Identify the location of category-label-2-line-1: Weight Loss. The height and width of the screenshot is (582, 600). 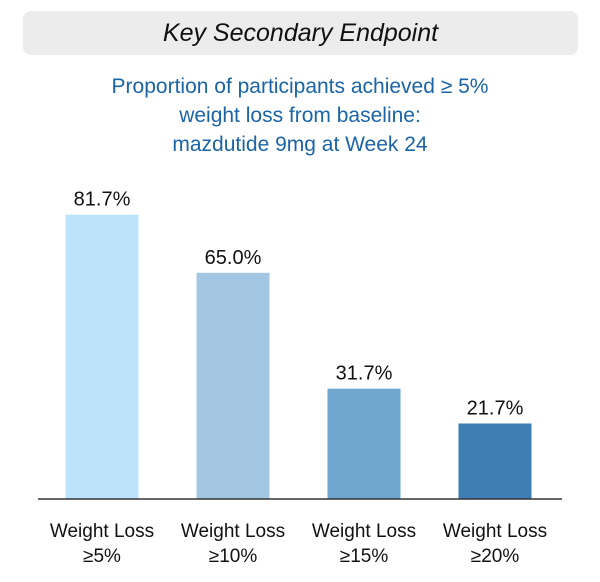
(233, 531).